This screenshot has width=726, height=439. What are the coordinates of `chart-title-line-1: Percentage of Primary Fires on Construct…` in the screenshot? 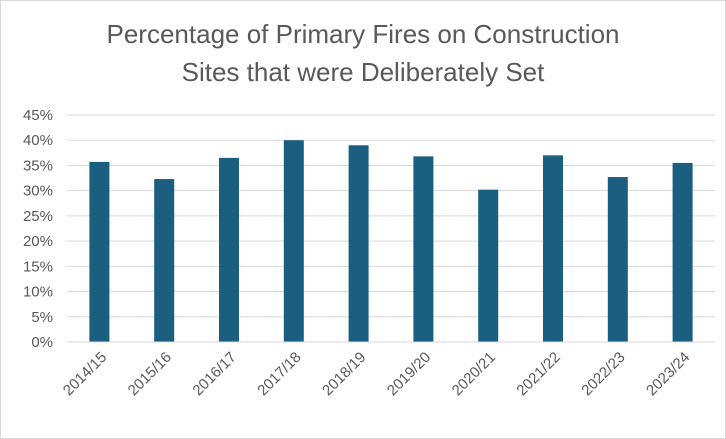 It's located at (363, 34).